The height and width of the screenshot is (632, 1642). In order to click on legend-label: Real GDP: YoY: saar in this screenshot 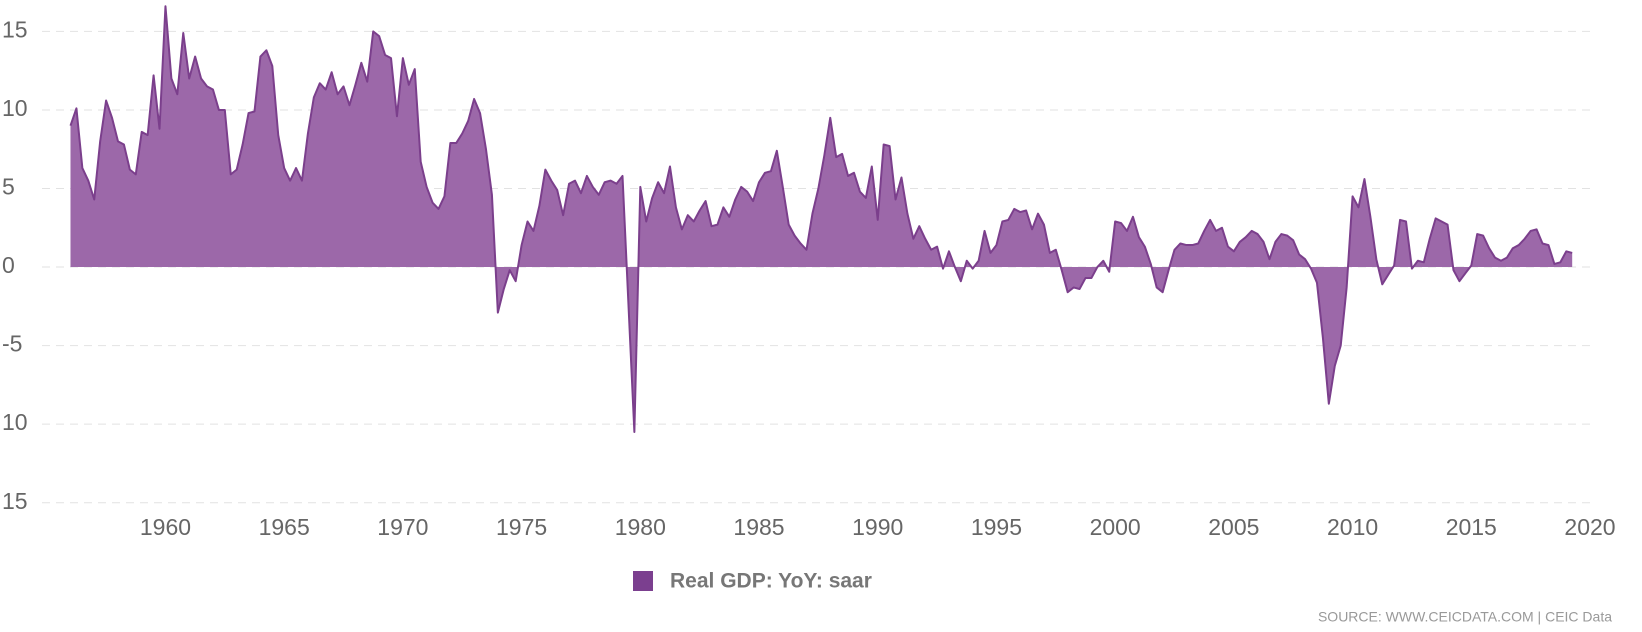, I will do `click(771, 581)`.